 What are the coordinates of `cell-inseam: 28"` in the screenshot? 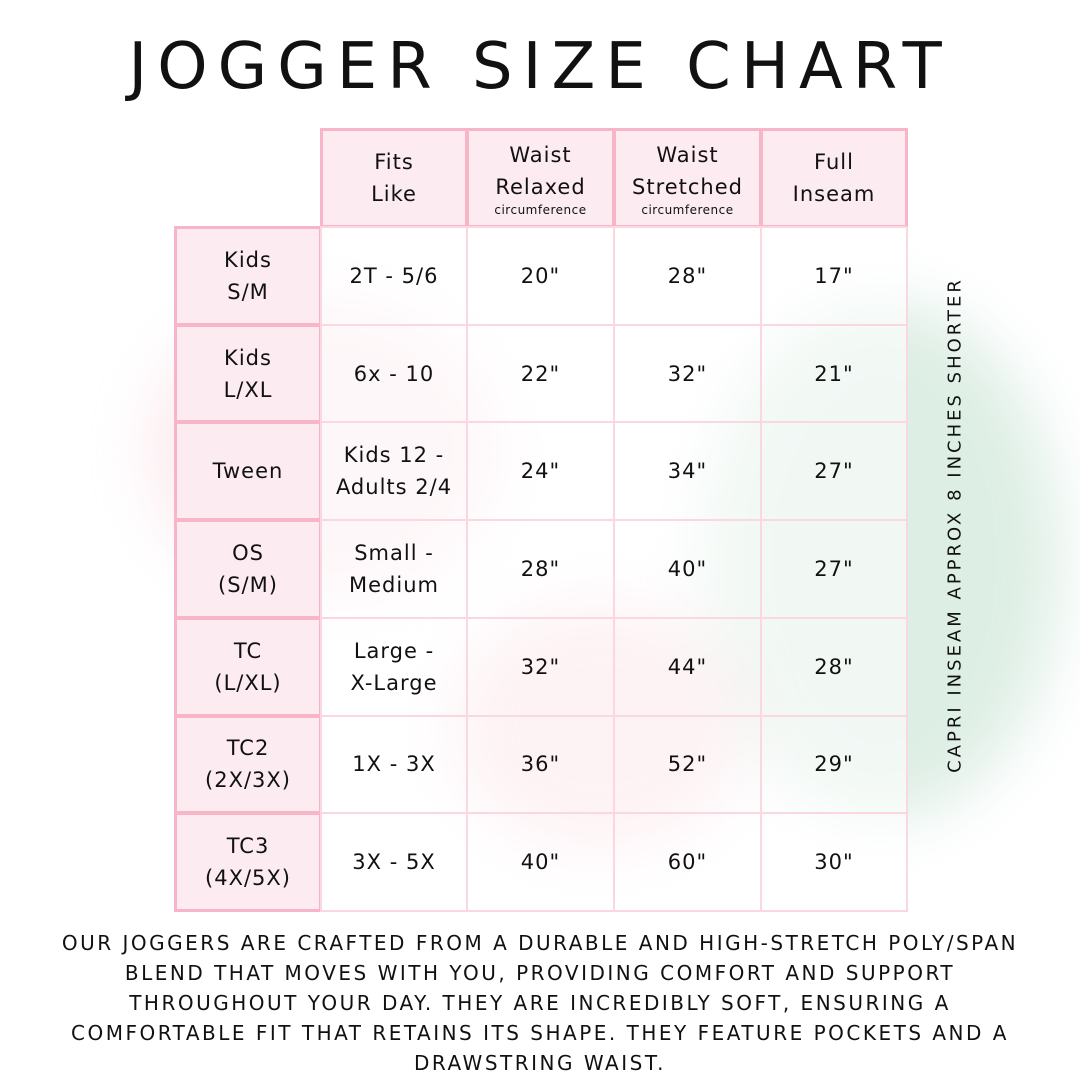 It's located at (834, 666).